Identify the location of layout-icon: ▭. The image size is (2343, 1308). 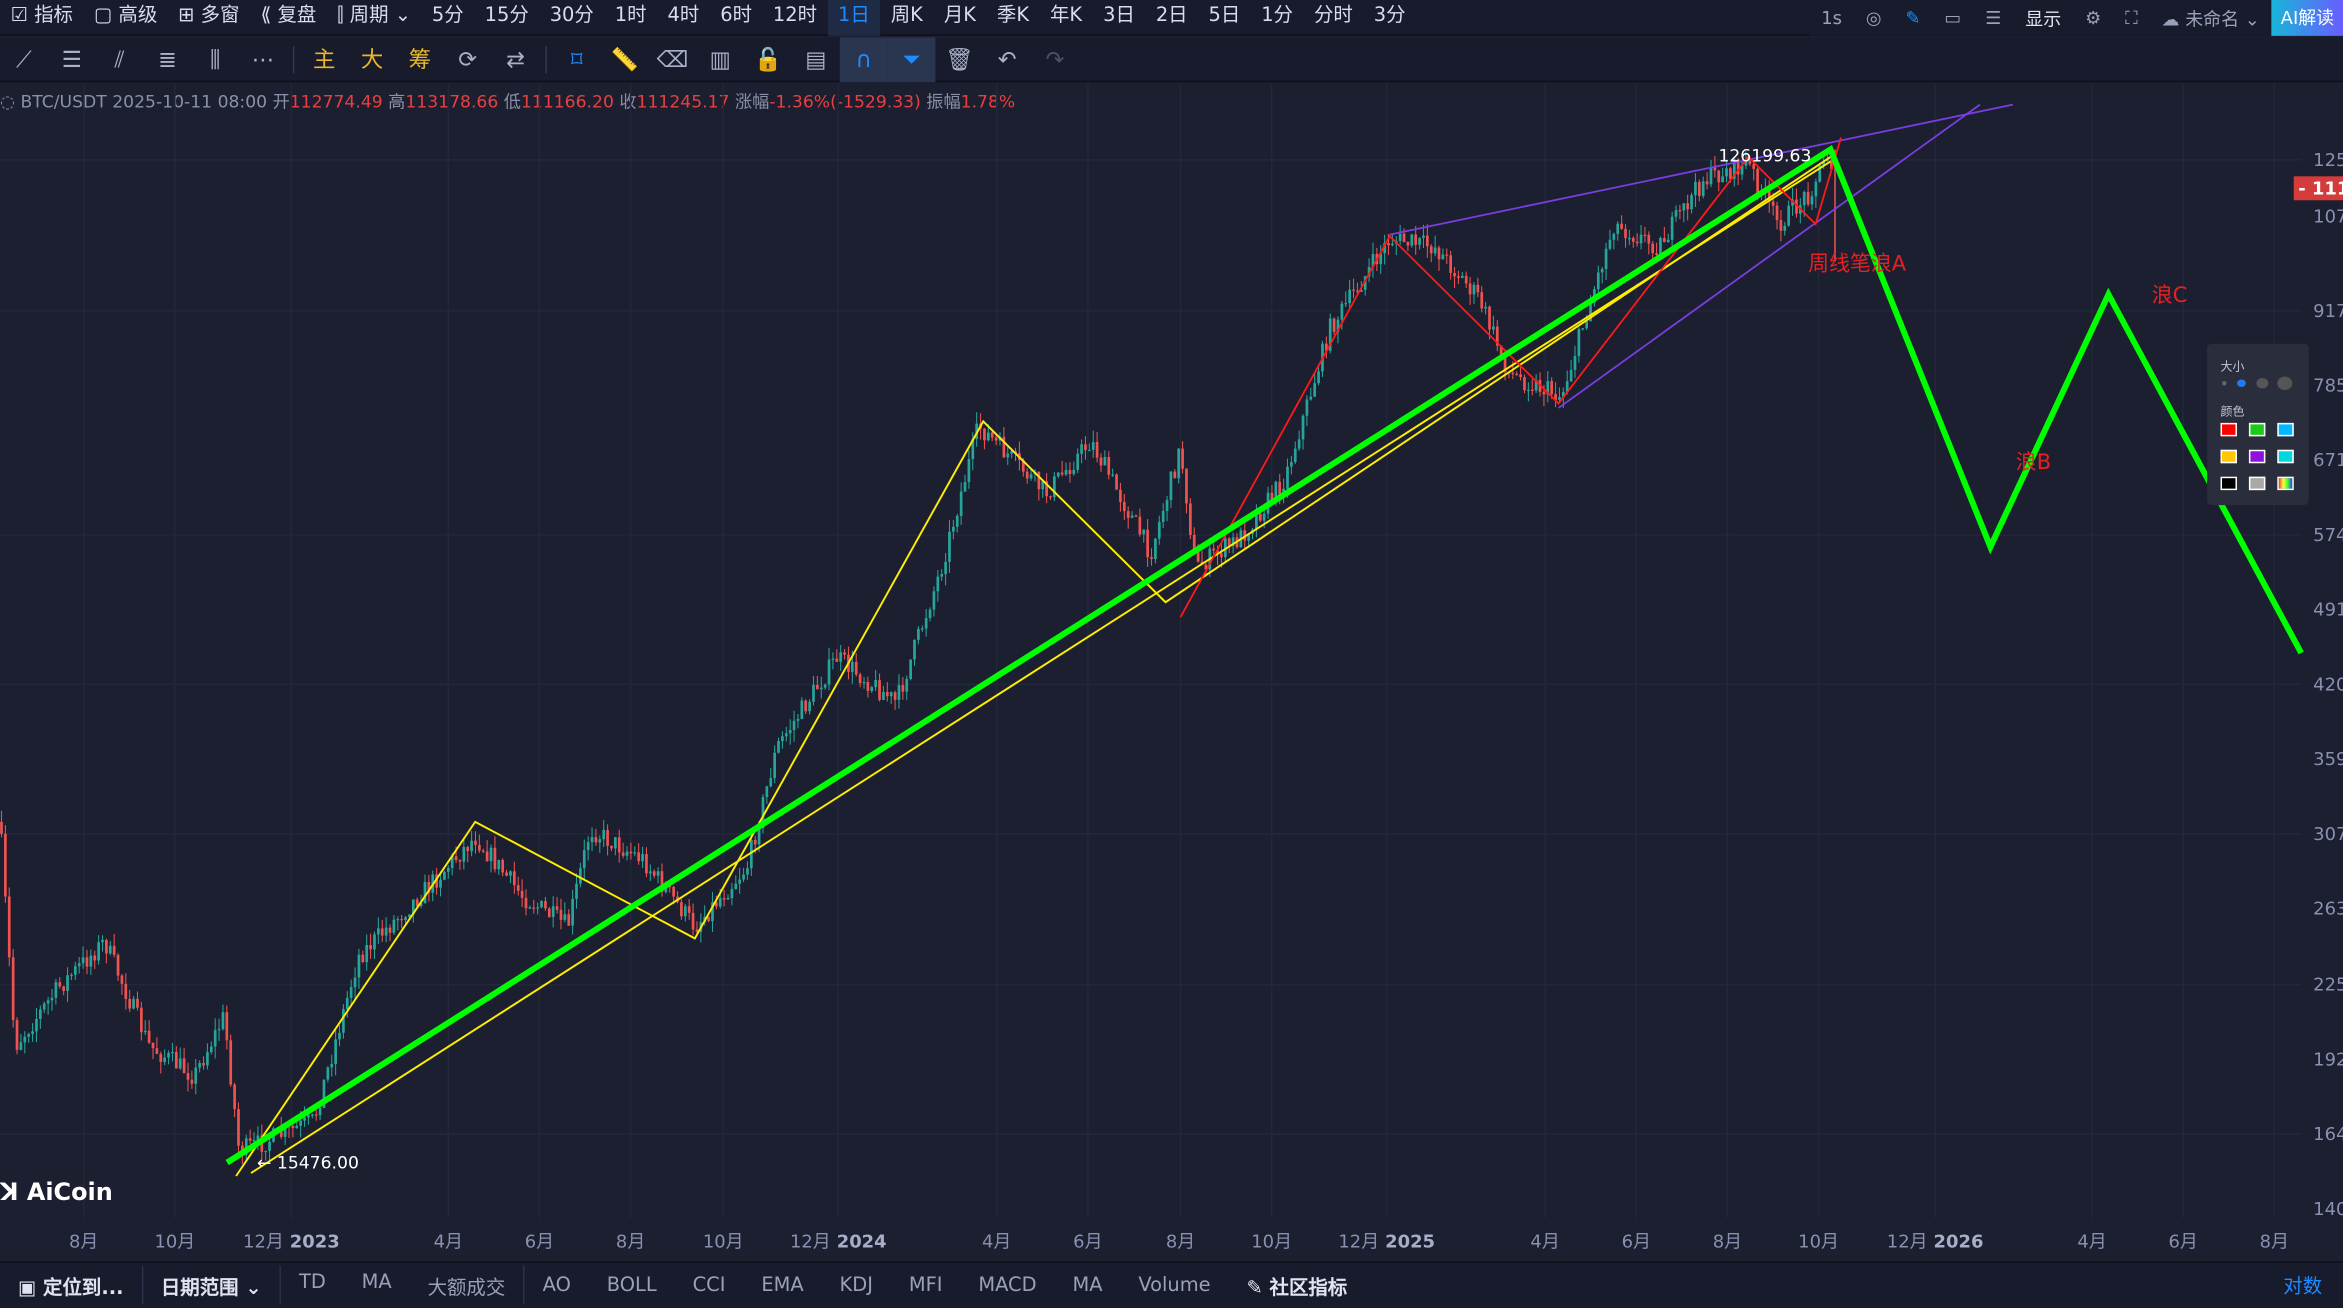
(1953, 18).